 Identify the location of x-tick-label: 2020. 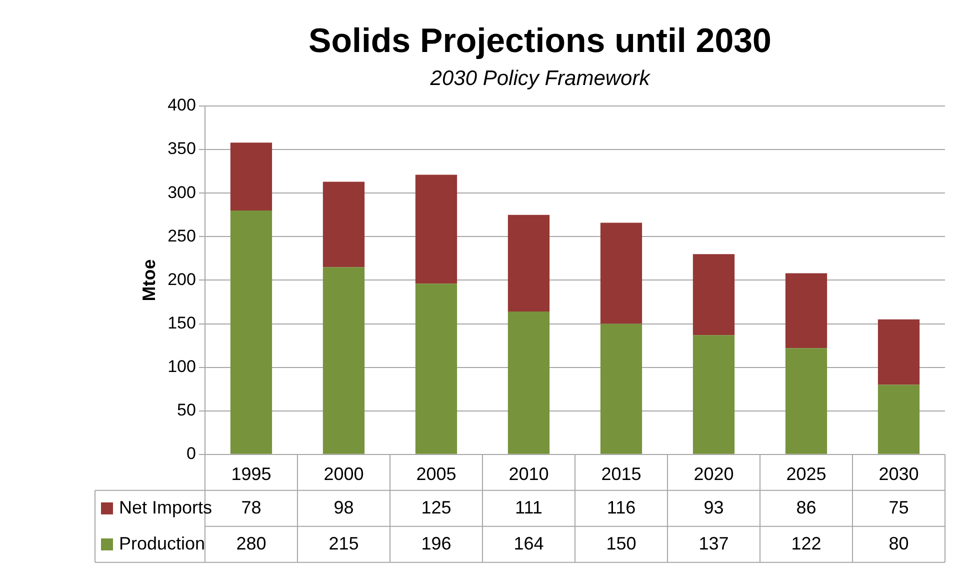
(714, 474).